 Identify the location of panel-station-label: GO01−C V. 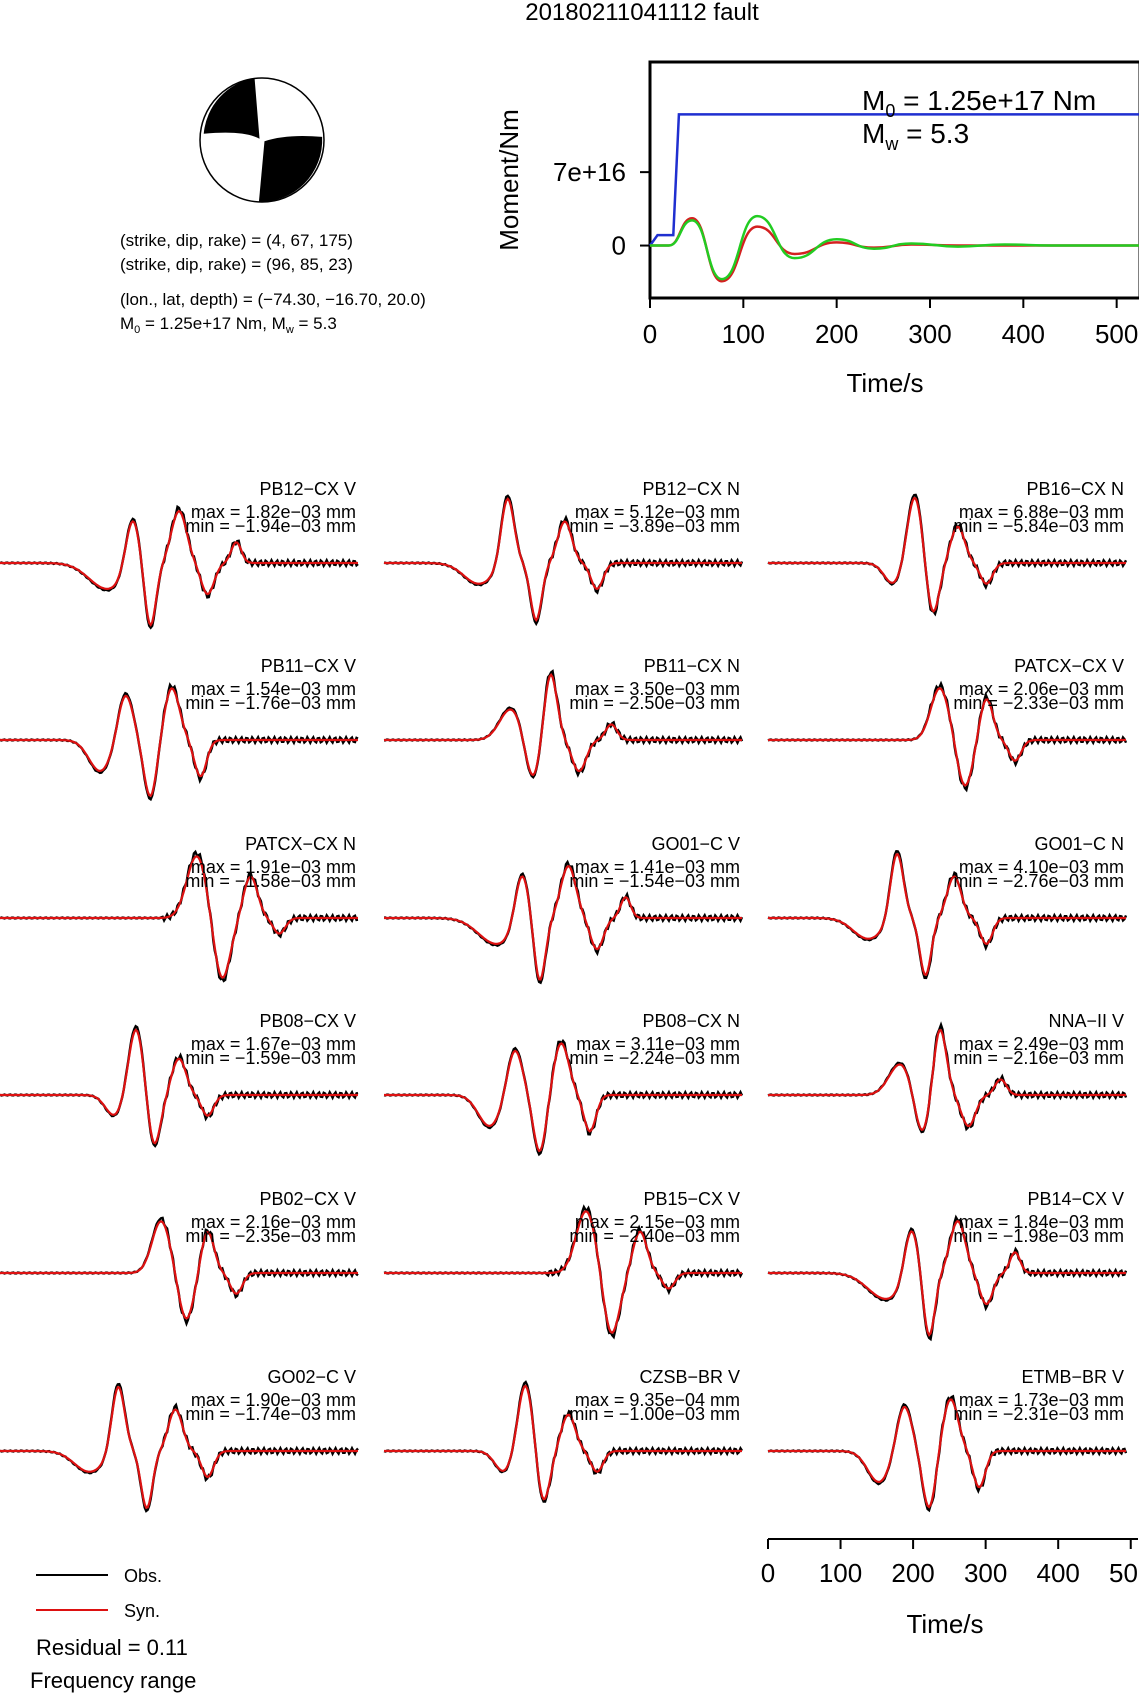
(695, 844).